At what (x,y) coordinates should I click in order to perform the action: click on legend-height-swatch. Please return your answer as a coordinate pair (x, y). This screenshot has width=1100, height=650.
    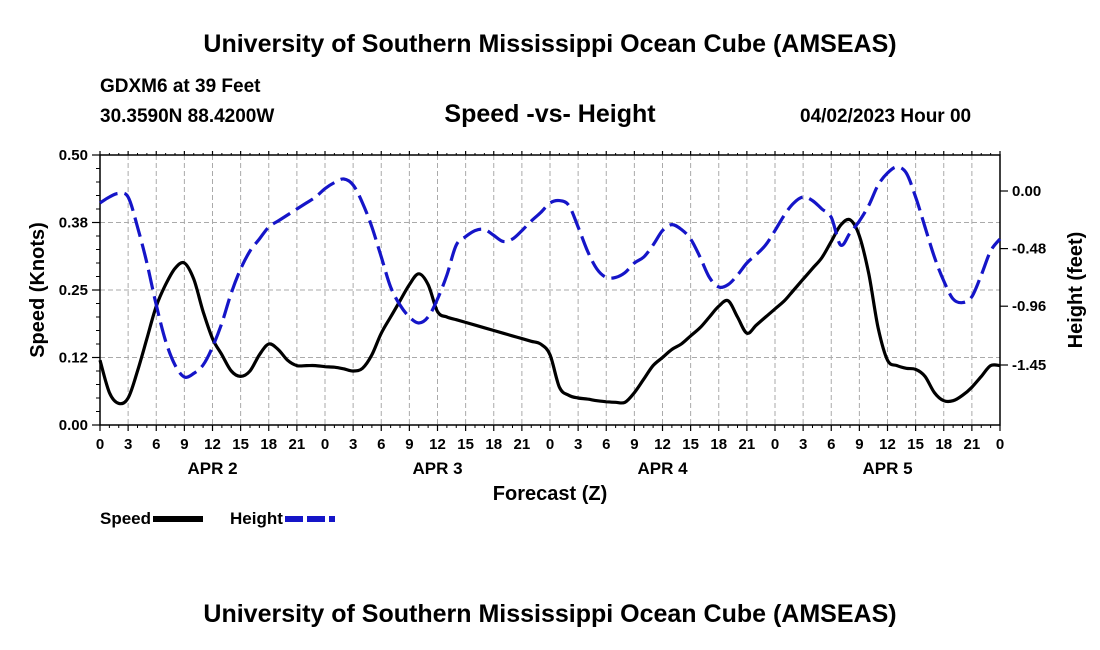
    Looking at the image, I should click on (309, 519).